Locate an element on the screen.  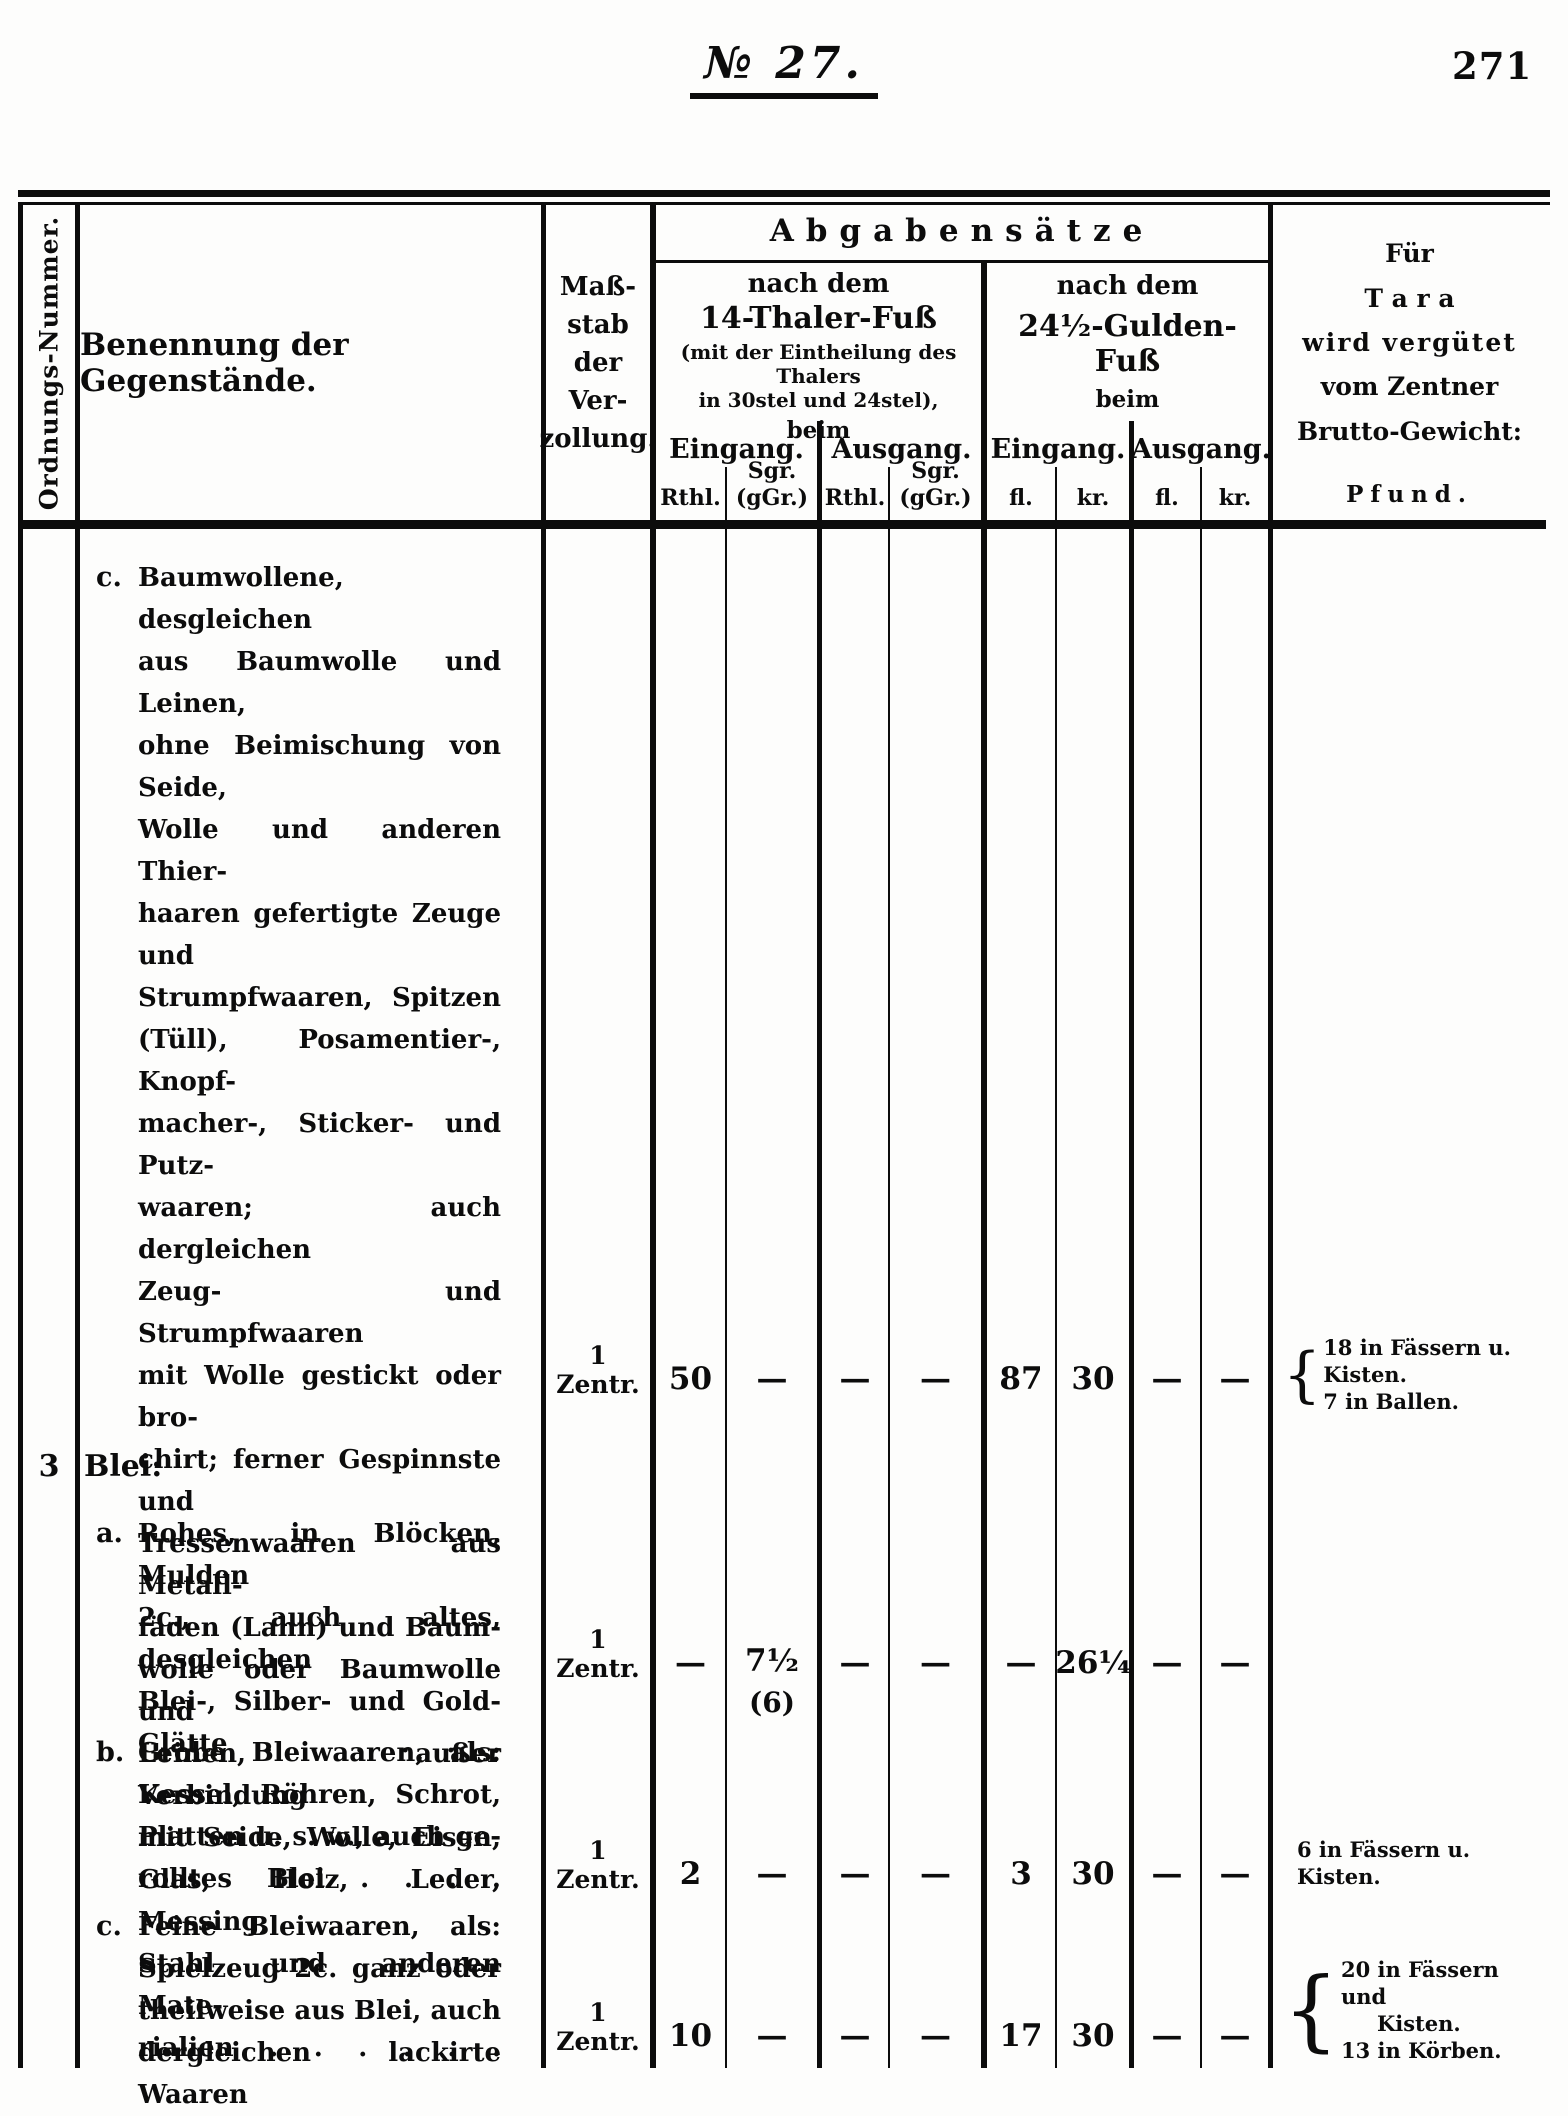
group-header-24-gulden-fuss: nach dem 24½-Gulden-Fuß beim is located at coordinates (1124, 342).